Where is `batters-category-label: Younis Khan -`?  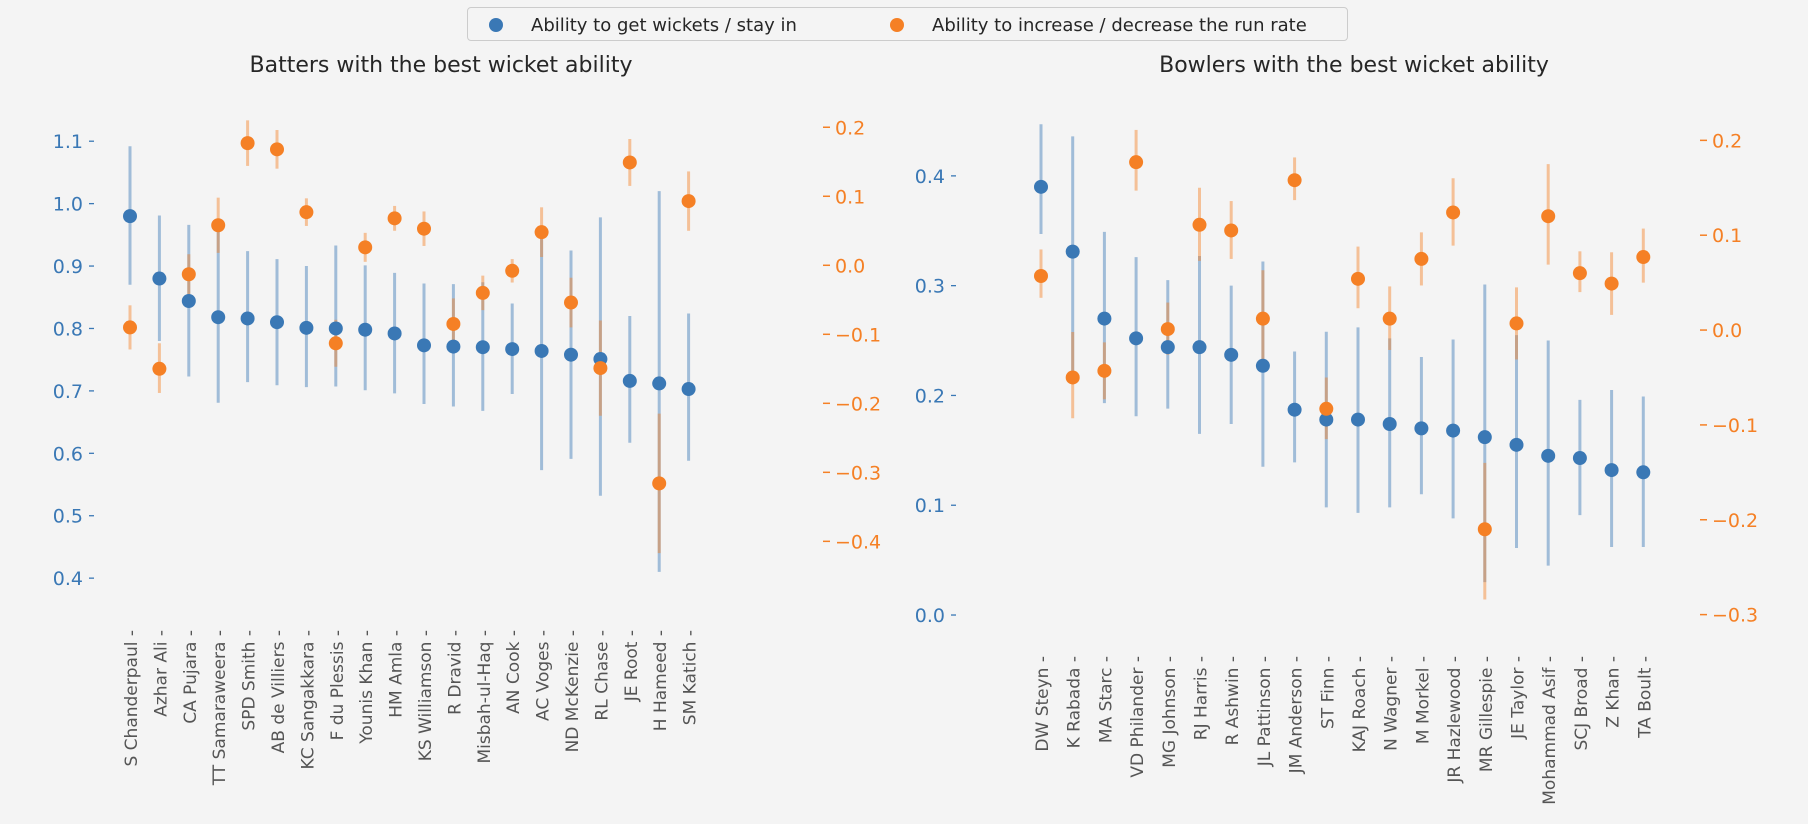 batters-category-label: Younis Khan - is located at coordinates (367, 687).